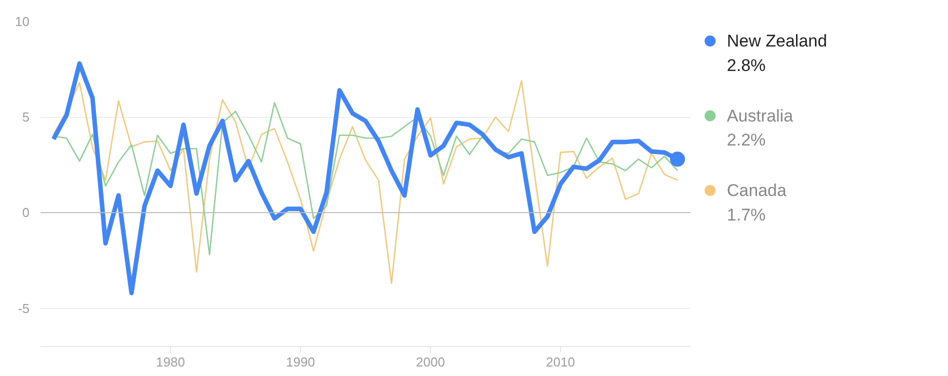 This screenshot has width=948, height=376. I want to click on legend-label: New Zealand, so click(777, 41).